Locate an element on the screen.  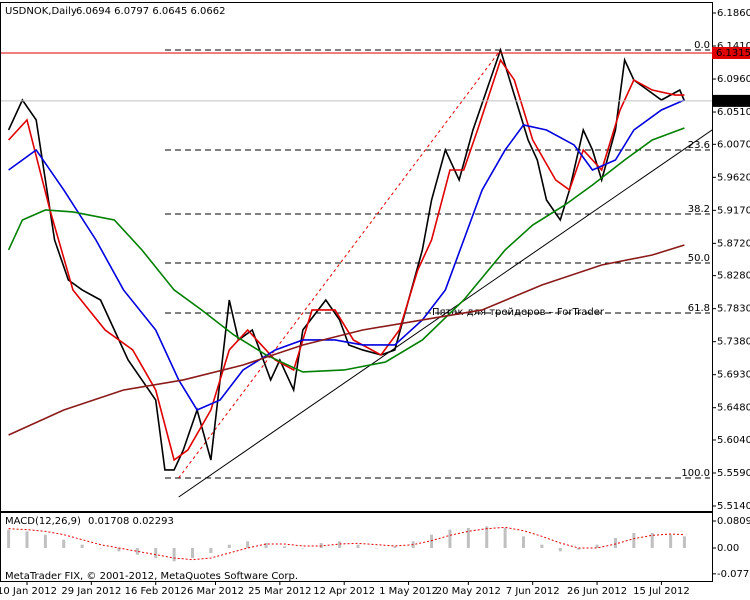
fib-label: 38.2 is located at coordinates (699, 209).